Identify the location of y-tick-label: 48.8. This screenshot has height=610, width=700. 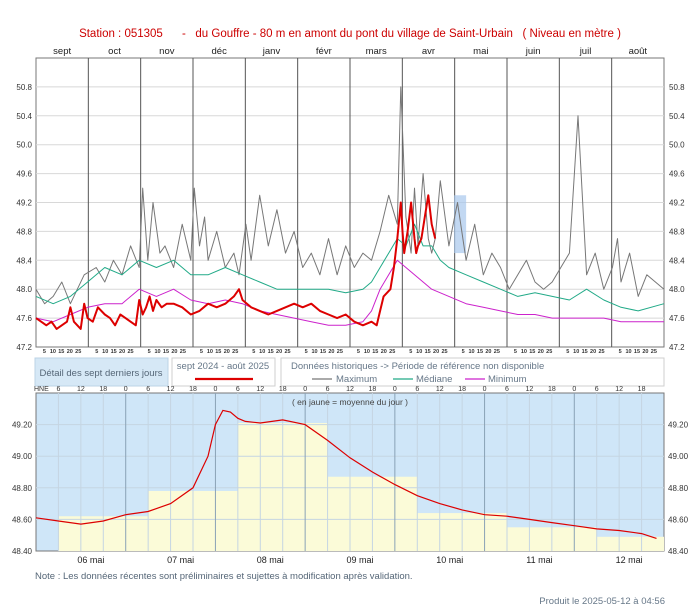
(24, 231).